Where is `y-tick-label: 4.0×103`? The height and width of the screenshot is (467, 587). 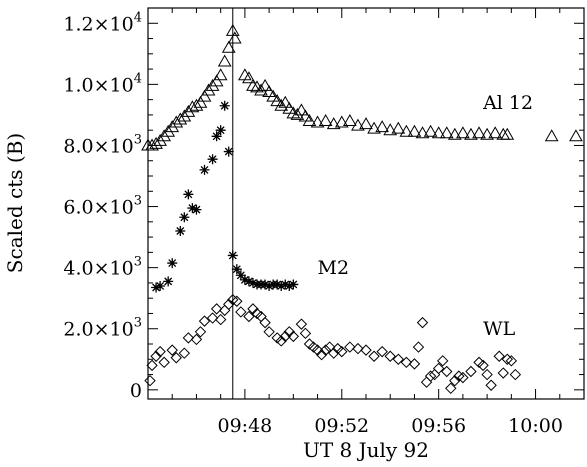 y-tick-label: 4.0×103 is located at coordinates (102, 267).